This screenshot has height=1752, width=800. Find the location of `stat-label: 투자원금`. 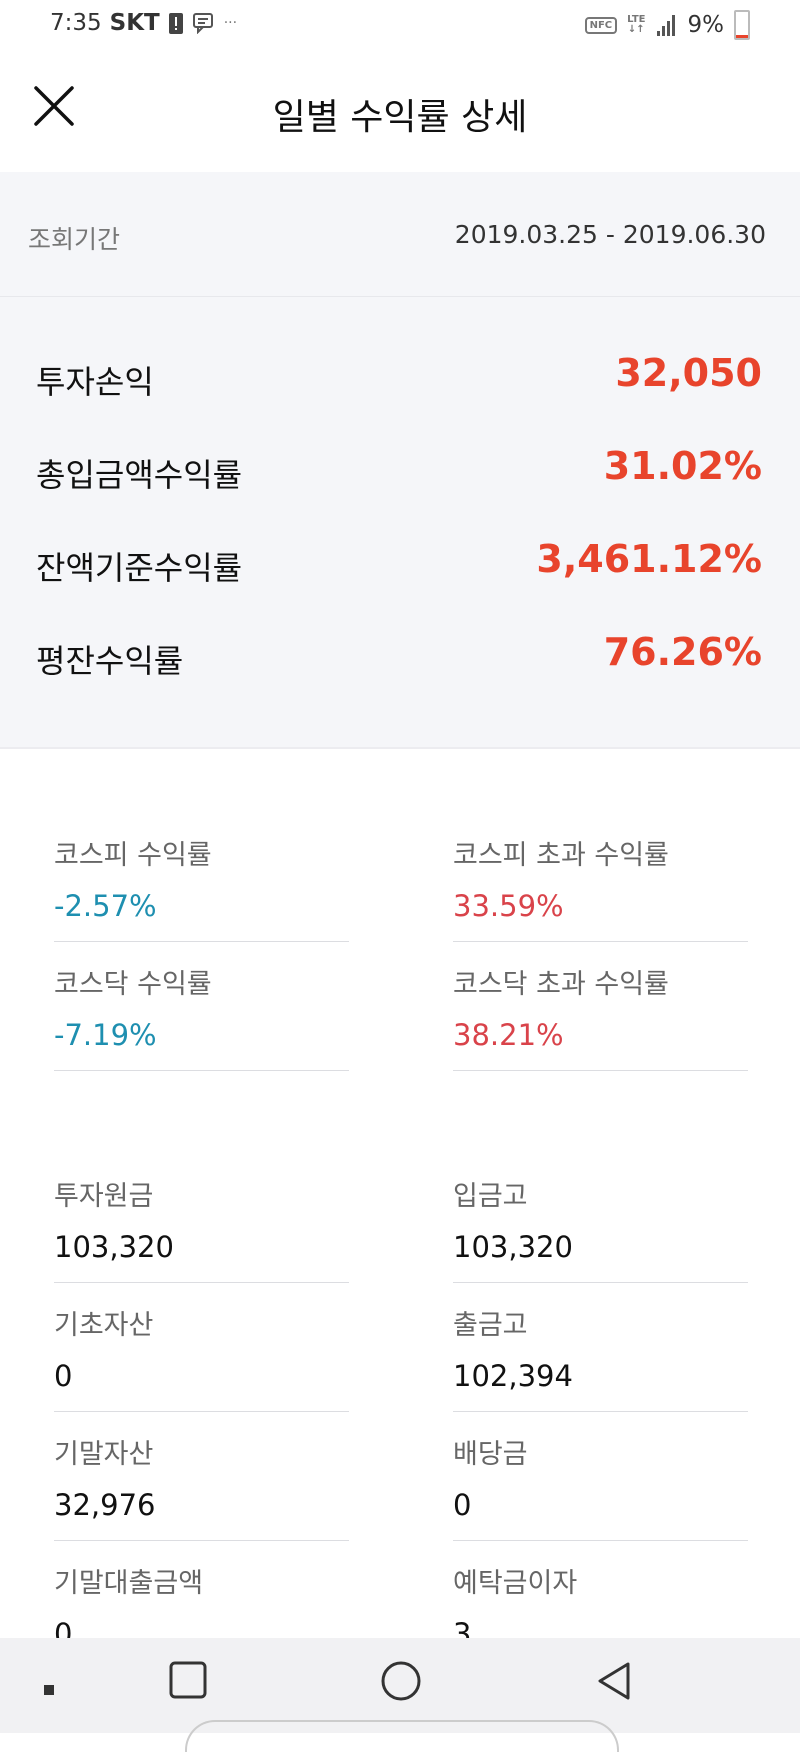

stat-label: 투자원금 is located at coordinates (104, 1196).